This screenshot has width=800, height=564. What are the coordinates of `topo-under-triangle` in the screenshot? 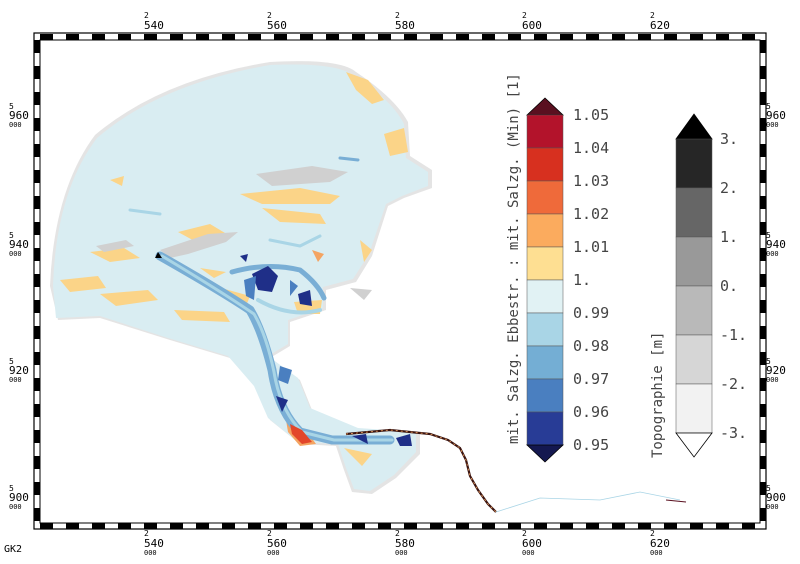 It's located at (694, 445).